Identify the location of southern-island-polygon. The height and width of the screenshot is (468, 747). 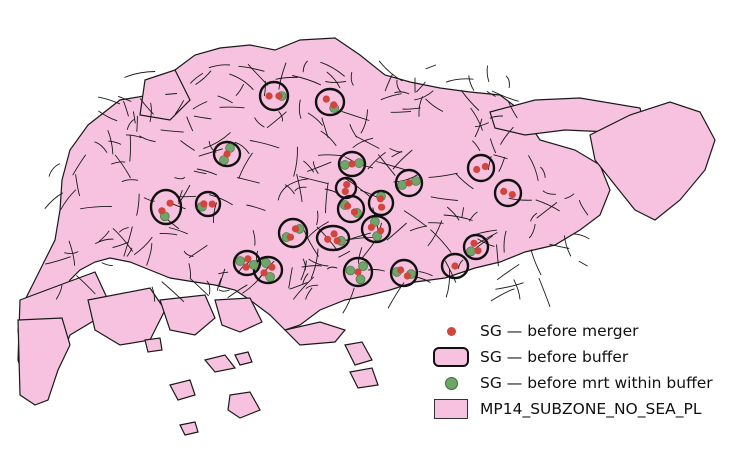
(182, 390).